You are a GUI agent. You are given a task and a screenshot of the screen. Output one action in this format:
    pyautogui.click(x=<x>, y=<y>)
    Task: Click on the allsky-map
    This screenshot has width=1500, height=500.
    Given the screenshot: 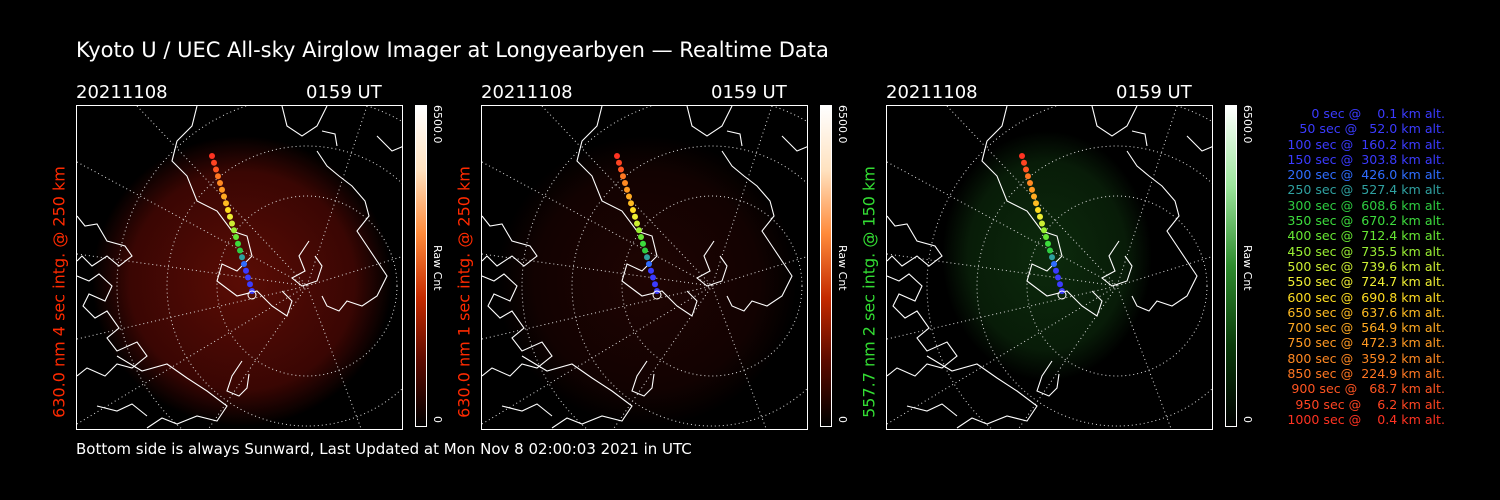 What is the action you would take?
    pyautogui.click(x=1049, y=267)
    